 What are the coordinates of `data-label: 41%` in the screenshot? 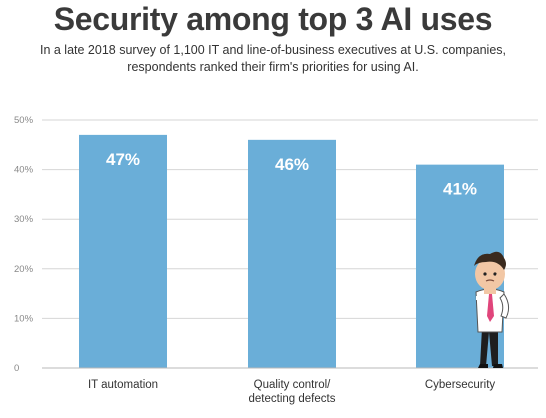 It's located at (460, 189).